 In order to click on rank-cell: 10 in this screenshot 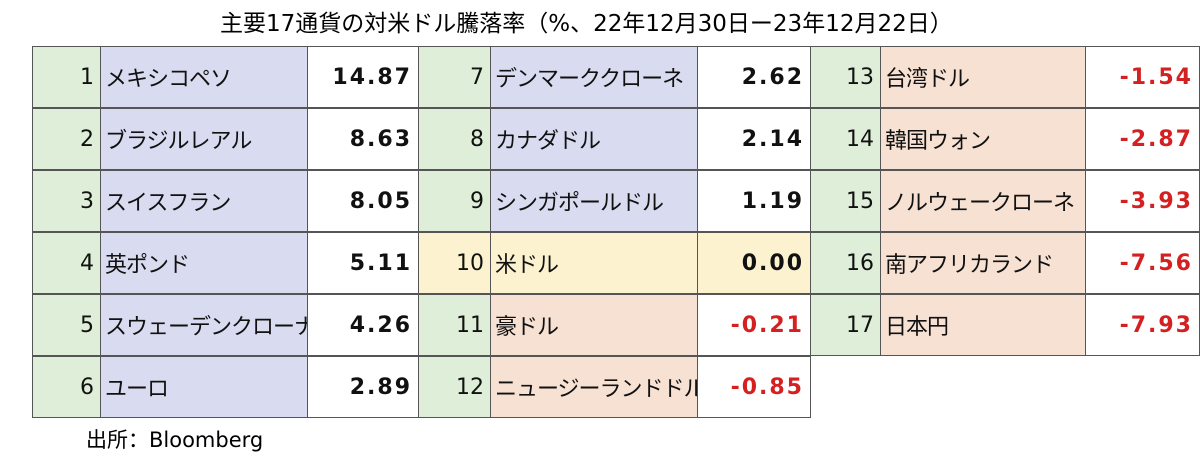, I will do `click(454, 263)`.